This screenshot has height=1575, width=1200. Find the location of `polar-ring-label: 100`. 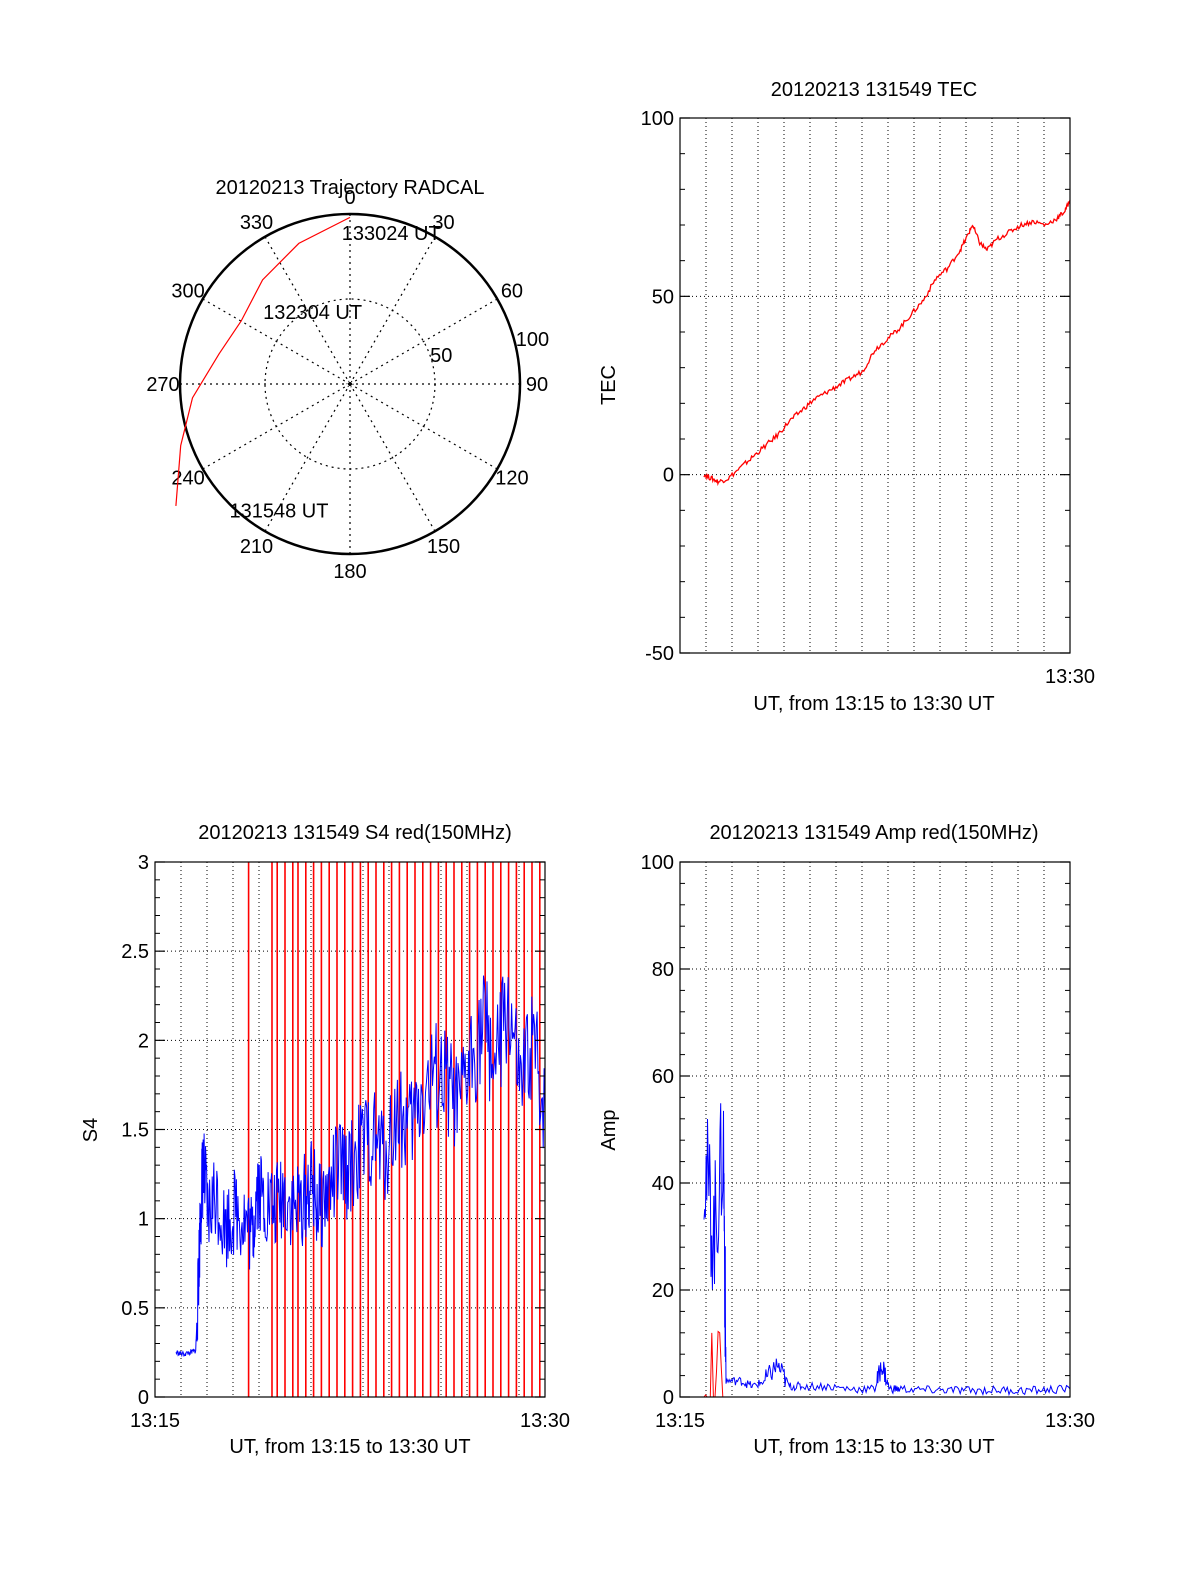

polar-ring-label: 100 is located at coordinates (532, 340).